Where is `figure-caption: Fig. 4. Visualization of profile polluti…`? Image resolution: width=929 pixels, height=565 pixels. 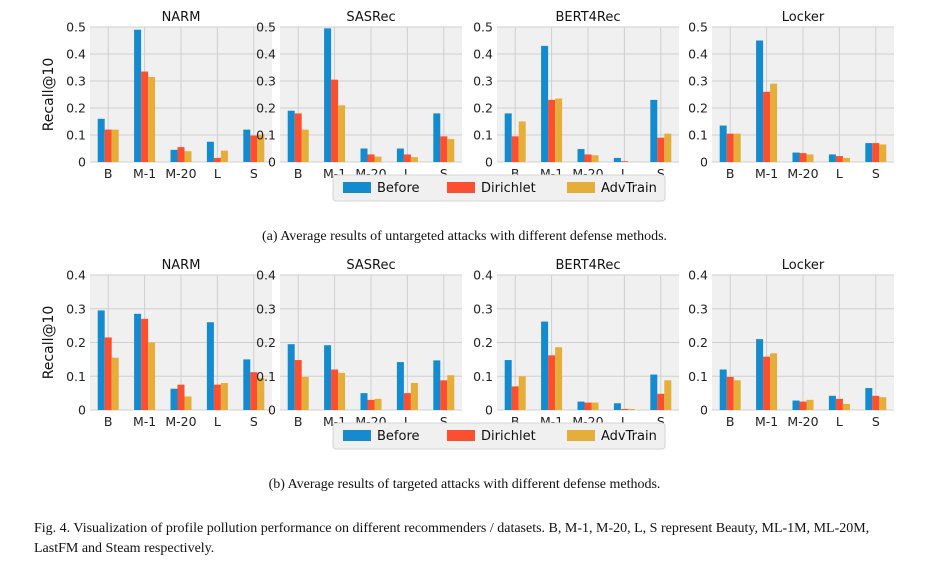
figure-caption: Fig. 4. Visualization of profile polluti… is located at coordinates (452, 538).